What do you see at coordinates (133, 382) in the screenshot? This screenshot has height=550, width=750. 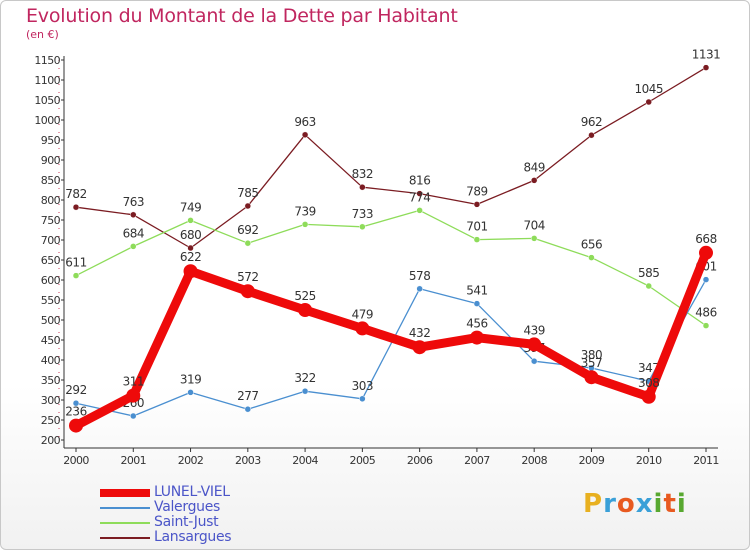 I see `data-label: 311` at bounding box center [133, 382].